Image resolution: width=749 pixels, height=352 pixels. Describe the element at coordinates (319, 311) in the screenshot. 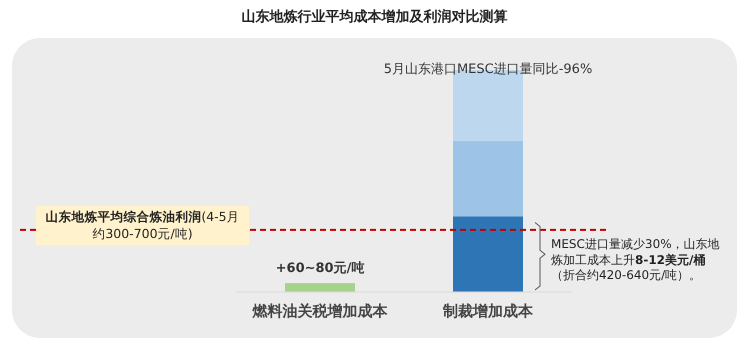

I see `x-tick-label: 燃料油关税增加成本` at that location.